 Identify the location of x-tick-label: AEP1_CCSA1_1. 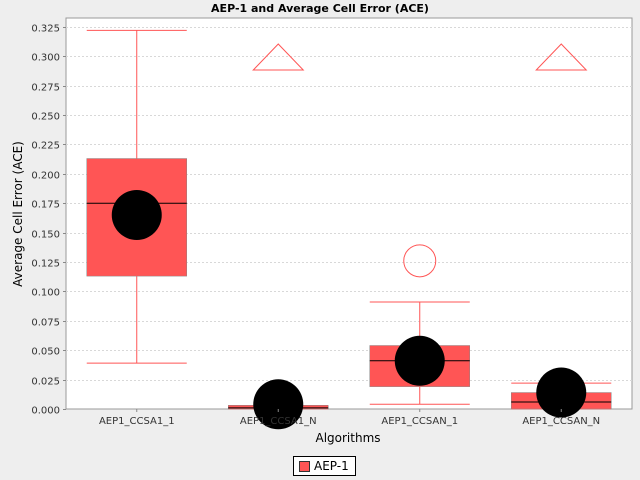
(137, 421).